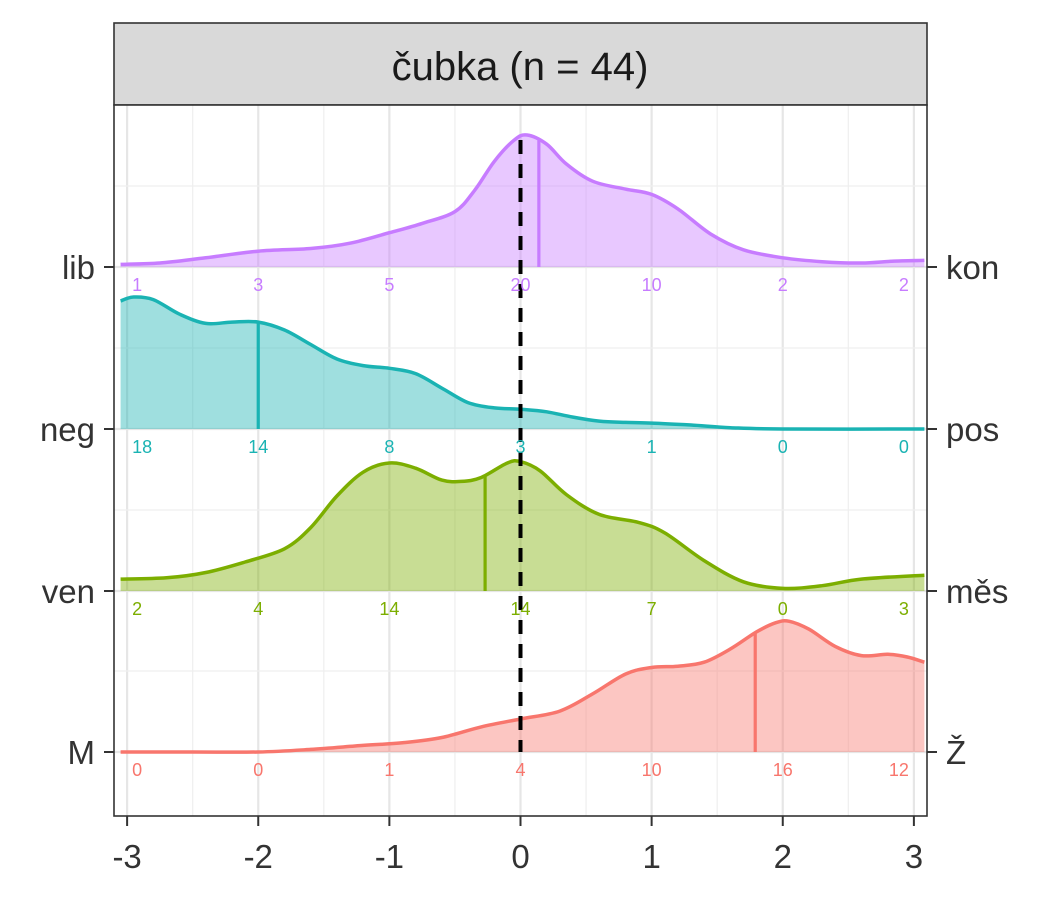 The image size is (1050, 900). I want to click on y-tick-label-left: ven, so click(68, 591).